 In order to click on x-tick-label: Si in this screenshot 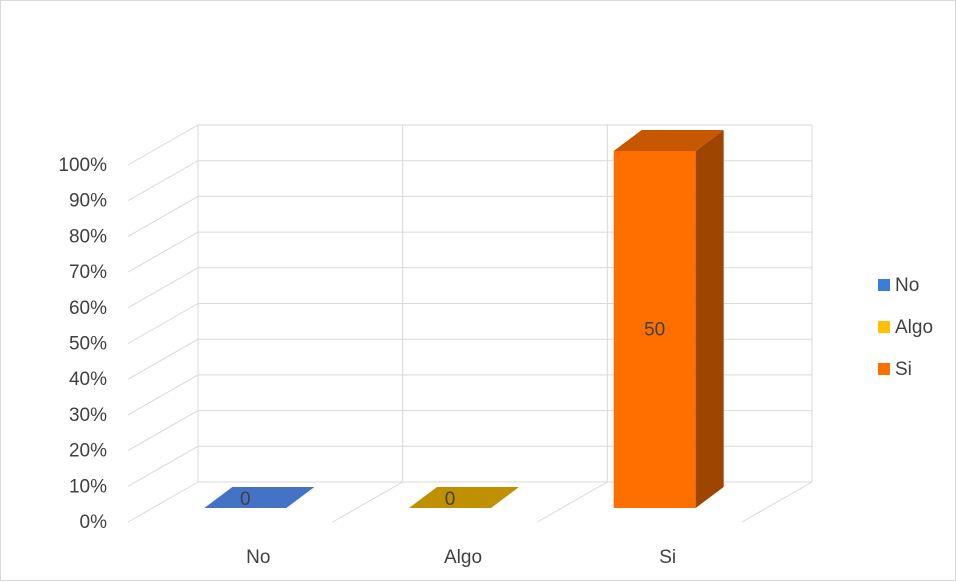, I will do `click(667, 557)`.